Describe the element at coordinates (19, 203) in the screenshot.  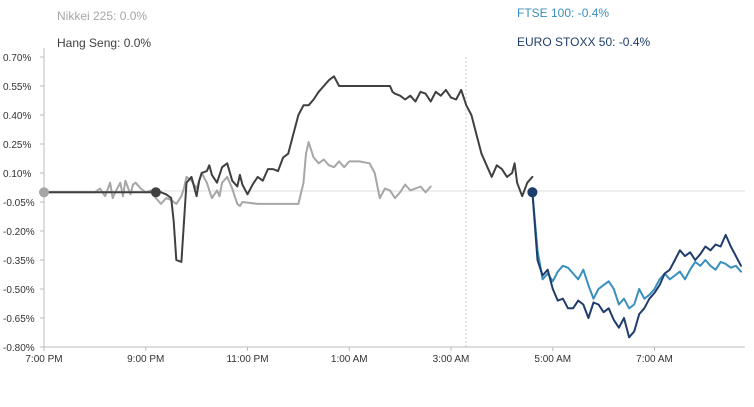
I see `y-tick-label: -0.05%` at that location.